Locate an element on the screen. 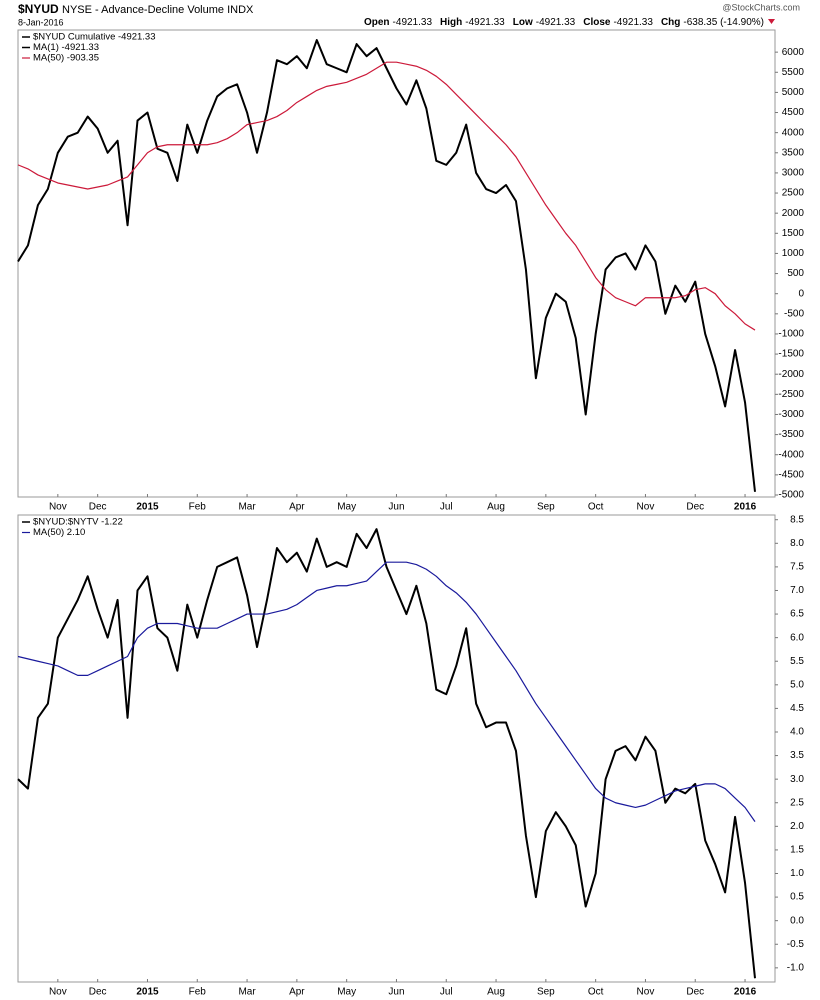 The image size is (820, 1000). y-tick-label: -3000 is located at coordinates (791, 414).